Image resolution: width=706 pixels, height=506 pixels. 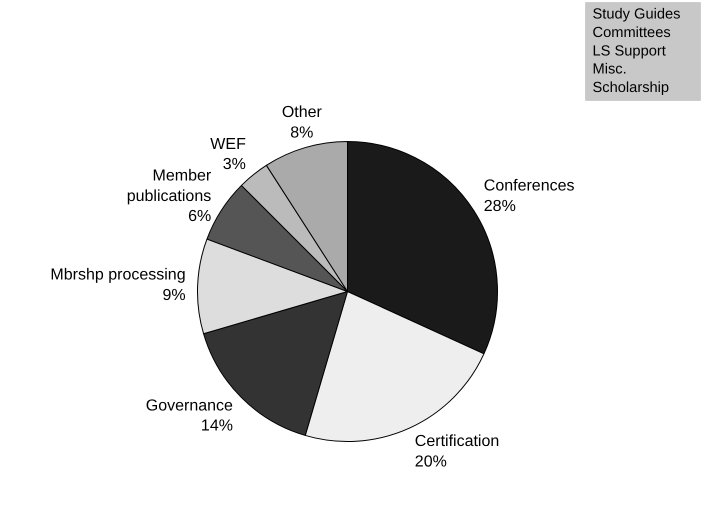 What do you see at coordinates (169, 186) in the screenshot?
I see `slice-label: Member publications` at bounding box center [169, 186].